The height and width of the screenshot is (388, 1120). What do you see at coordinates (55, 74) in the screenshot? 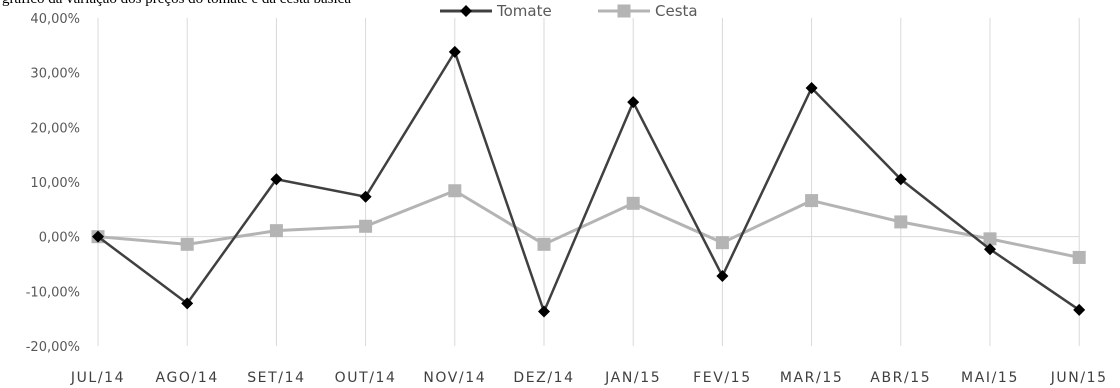
I see `y-tick-label: 30,00%` at bounding box center [55, 74].